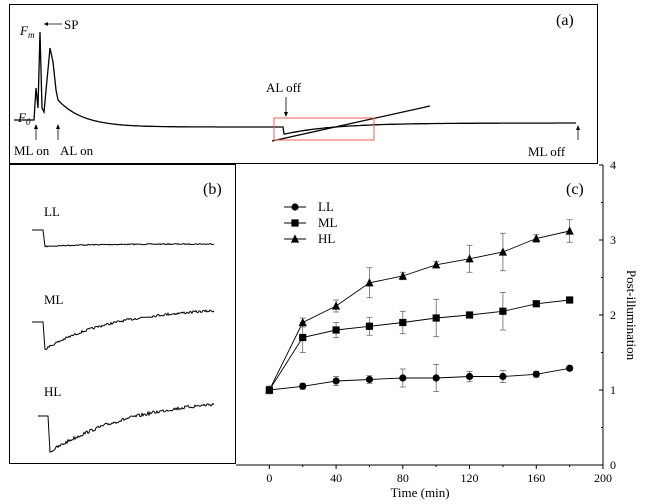  Describe the element at coordinates (311, 222) in the screenshot. I see `legend-item-ml: ML` at that location.